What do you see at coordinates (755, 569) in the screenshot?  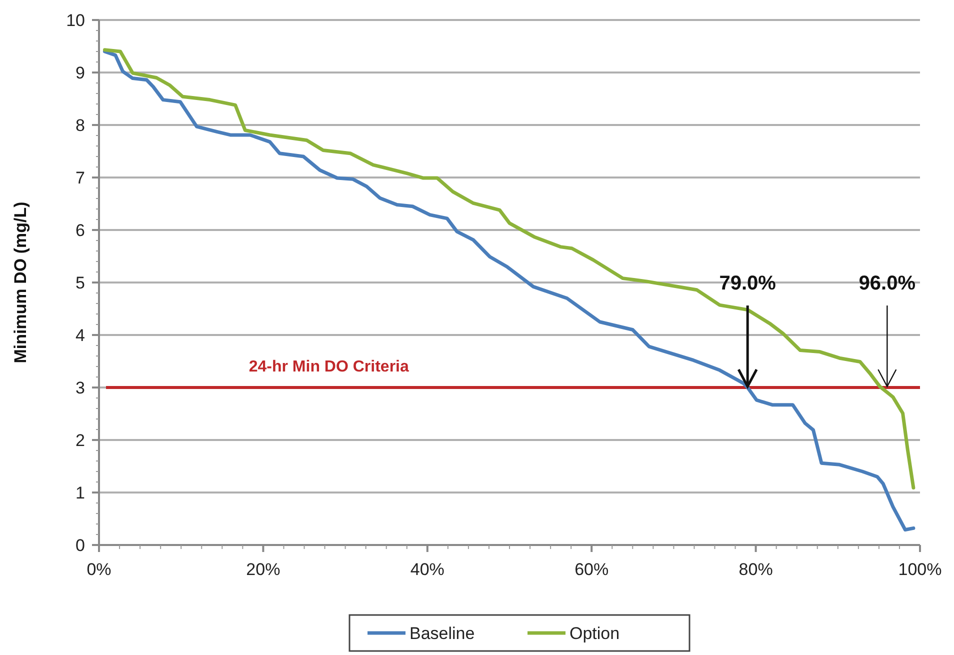 I see `x-tick-label: 80%` at bounding box center [755, 569].